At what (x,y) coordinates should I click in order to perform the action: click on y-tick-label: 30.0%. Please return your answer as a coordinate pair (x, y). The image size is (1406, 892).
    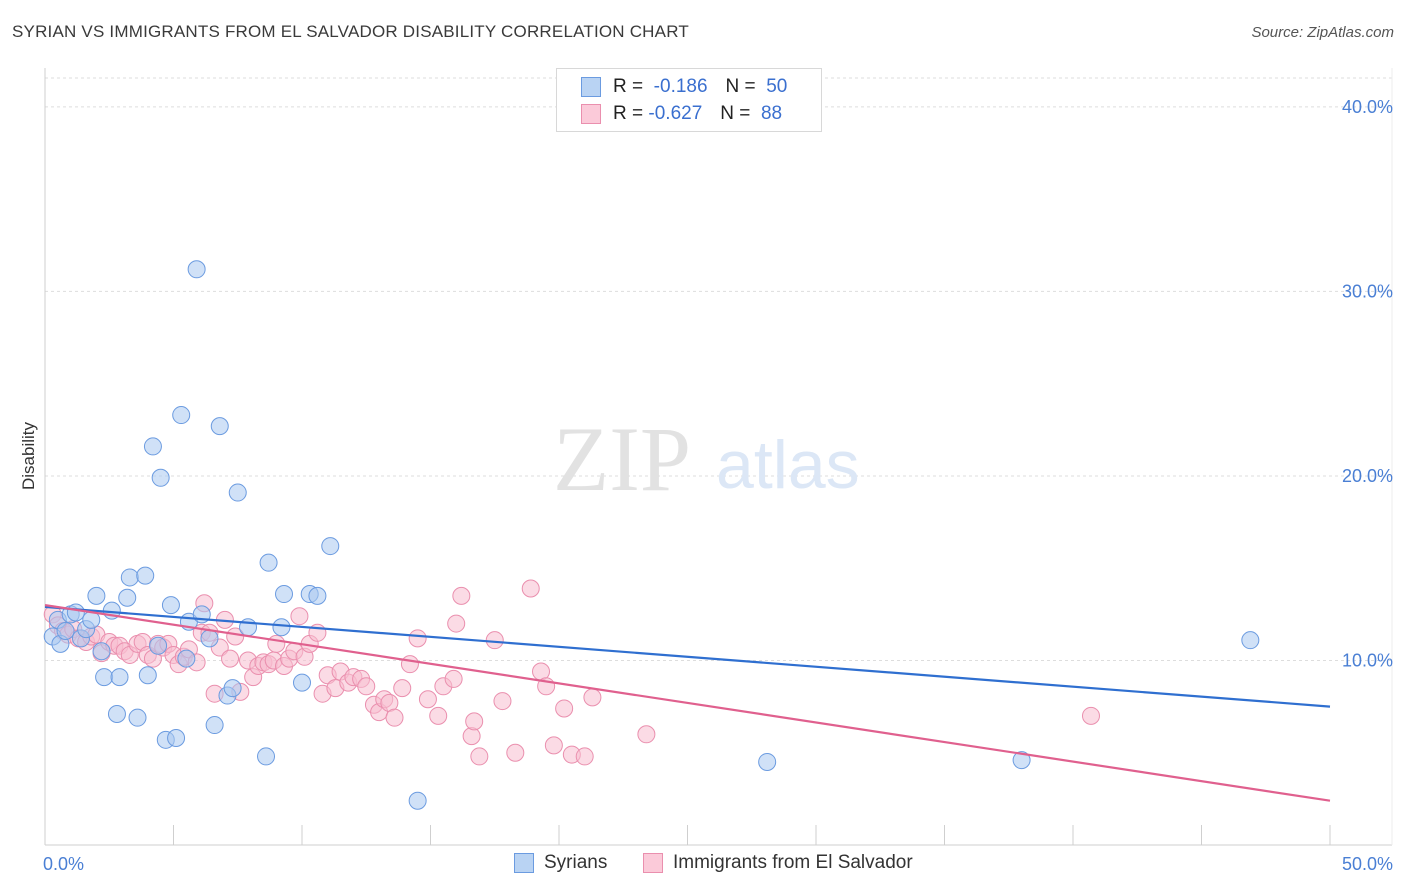
    Looking at the image, I should click on (1367, 291).